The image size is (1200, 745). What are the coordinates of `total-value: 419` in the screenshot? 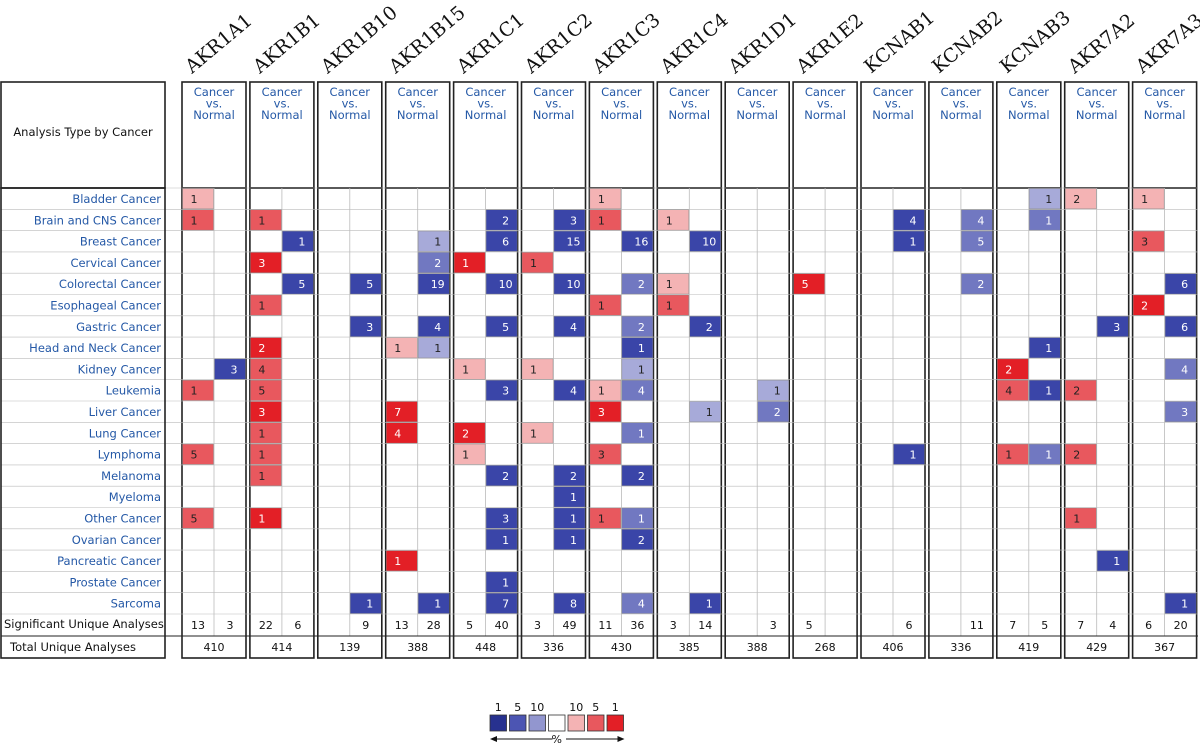 It's located at (1028, 647).